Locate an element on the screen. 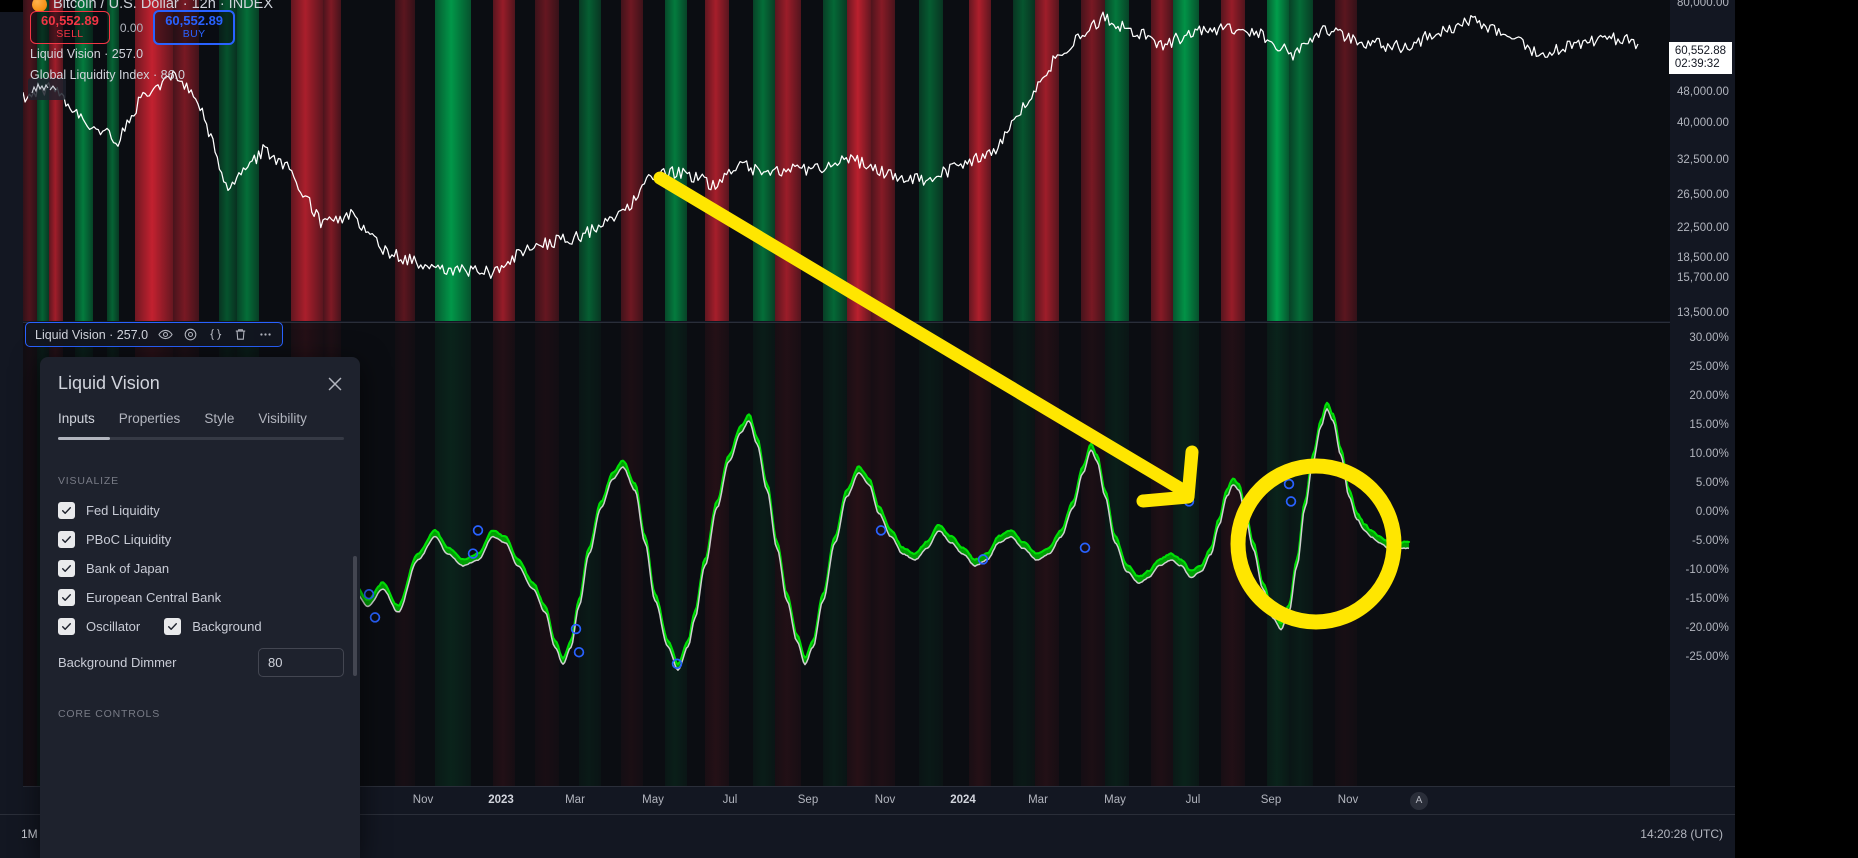 The width and height of the screenshot is (1858, 858). dialog-title: Liquid Vision is located at coordinates (109, 383).